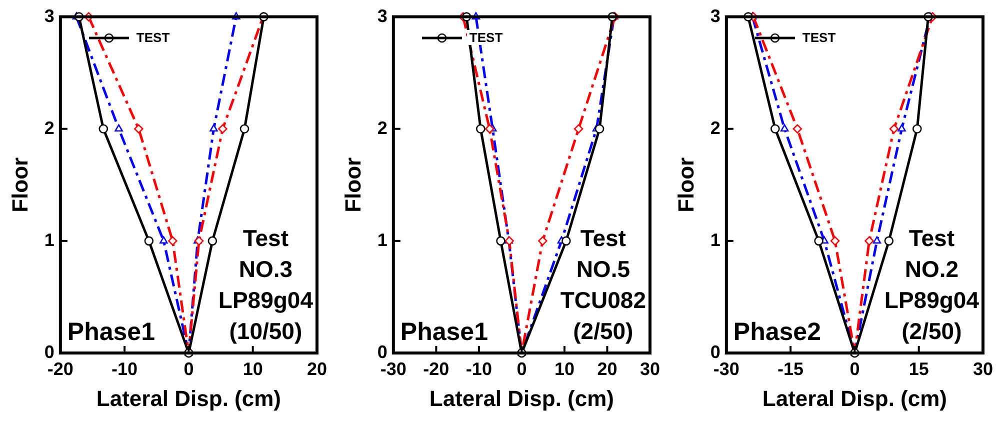  I want to click on annotation: Phase2, so click(777, 332).